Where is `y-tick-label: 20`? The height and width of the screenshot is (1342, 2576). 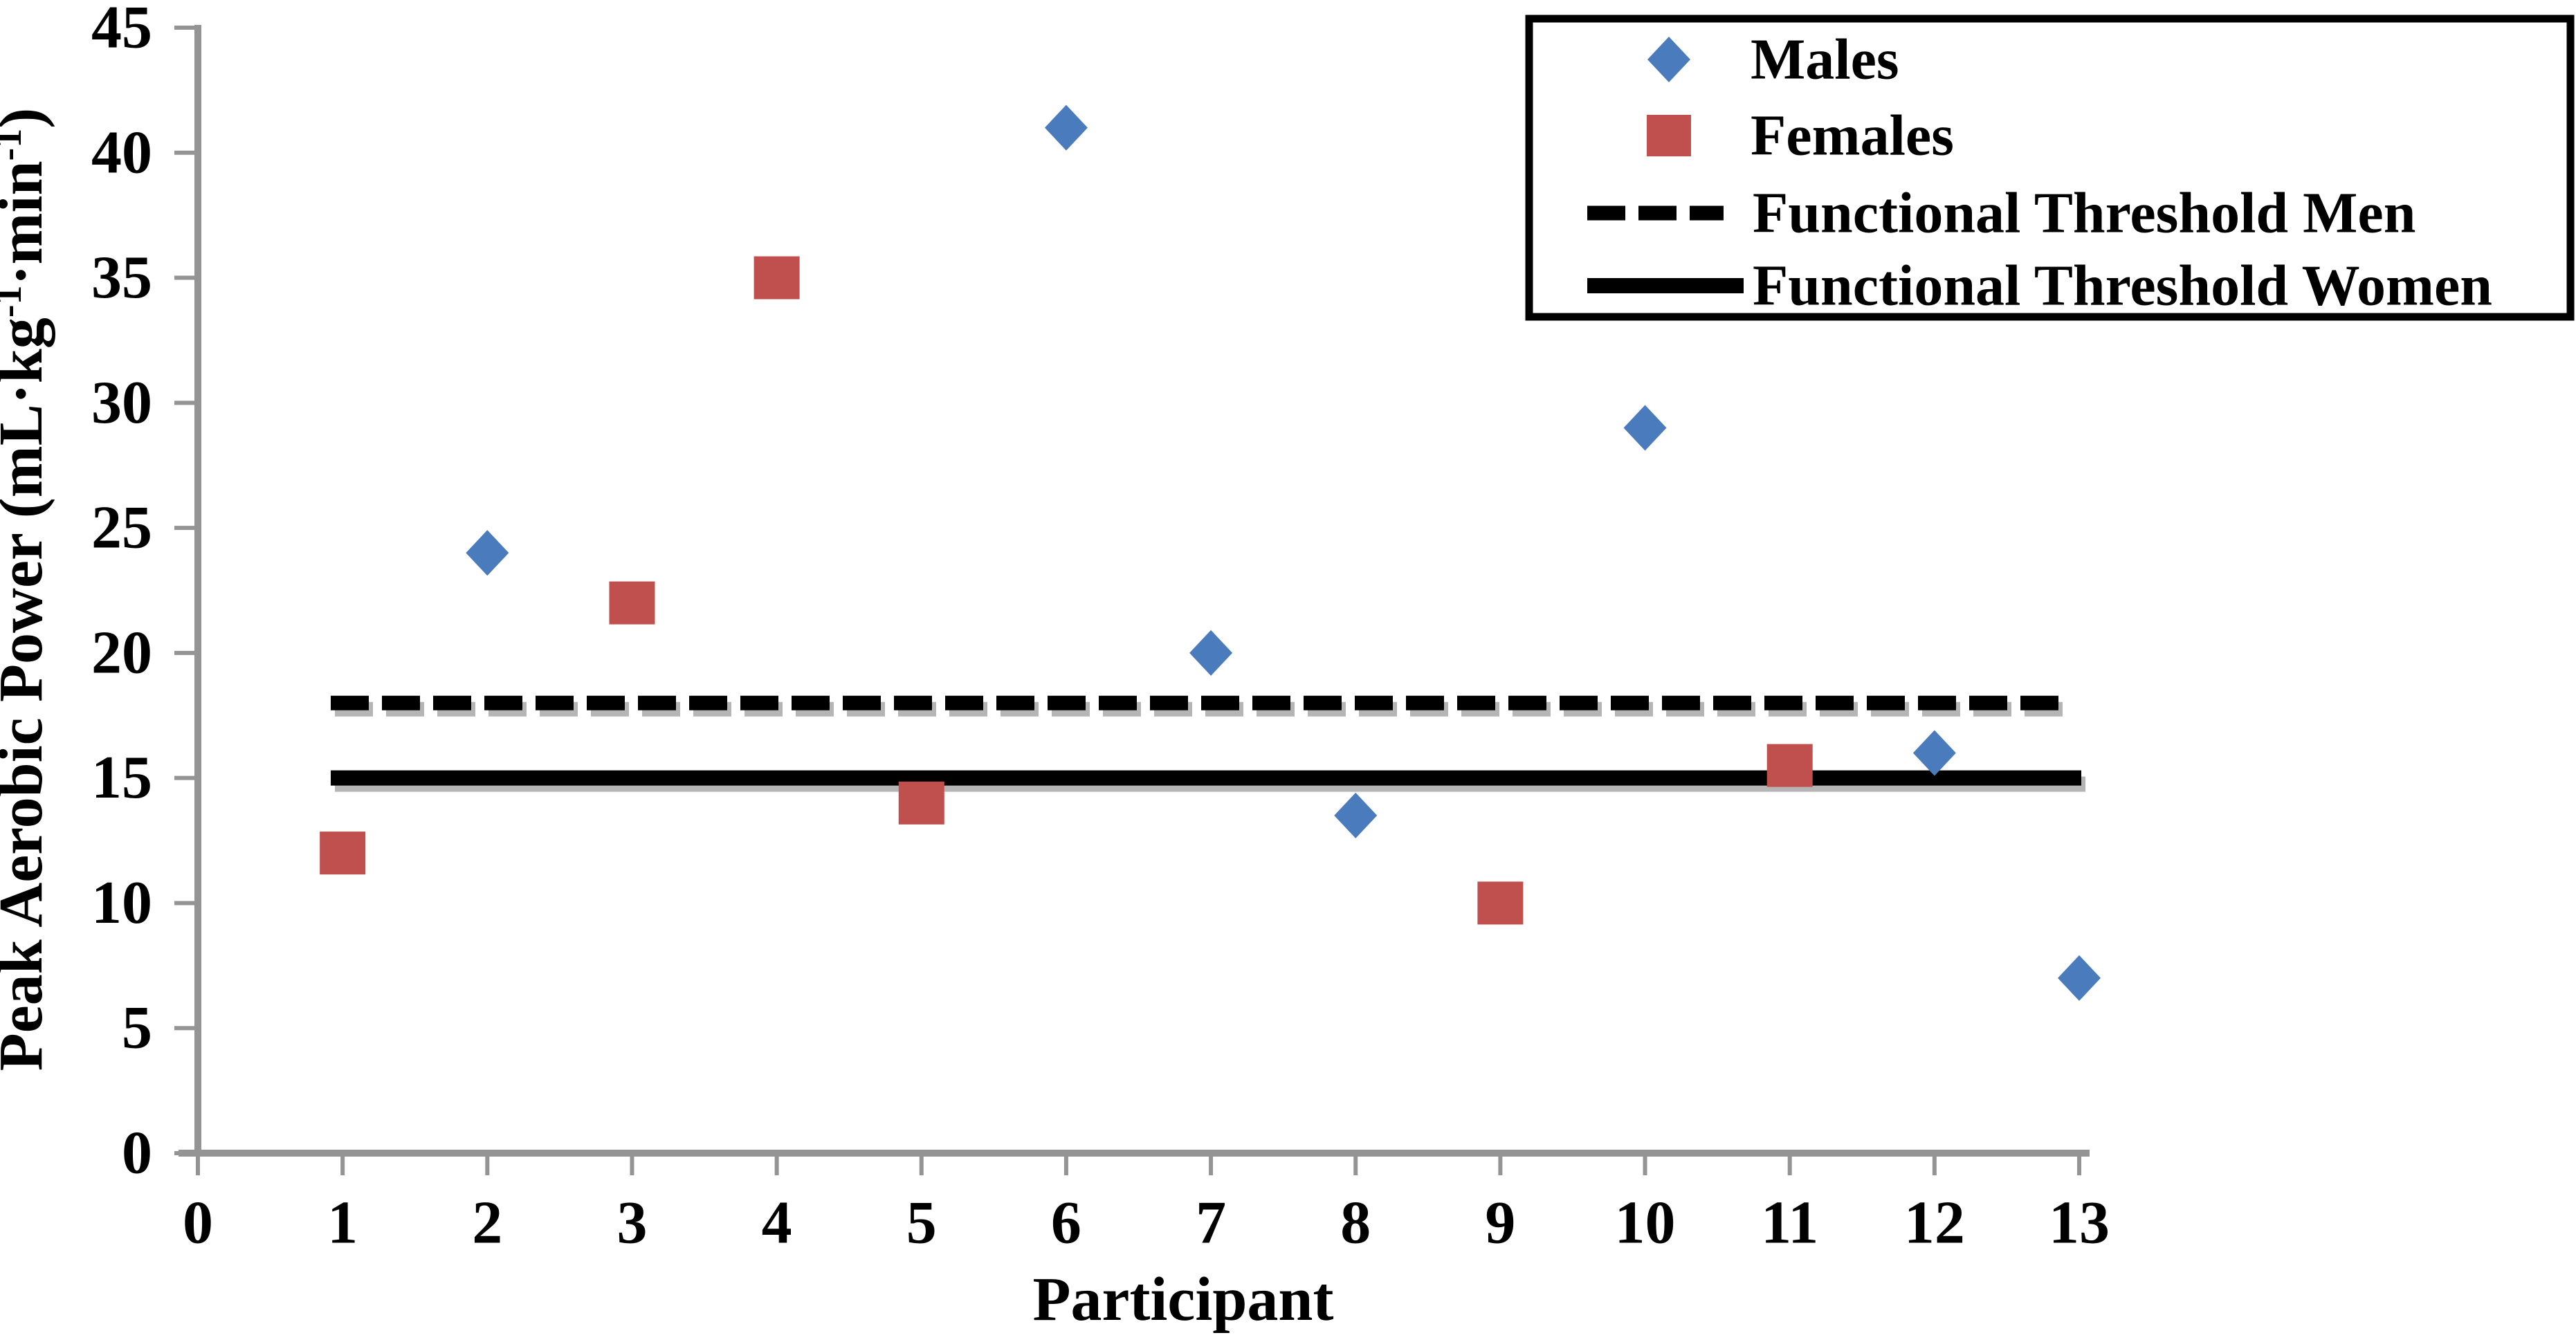
y-tick-label: 20 is located at coordinates (122, 652).